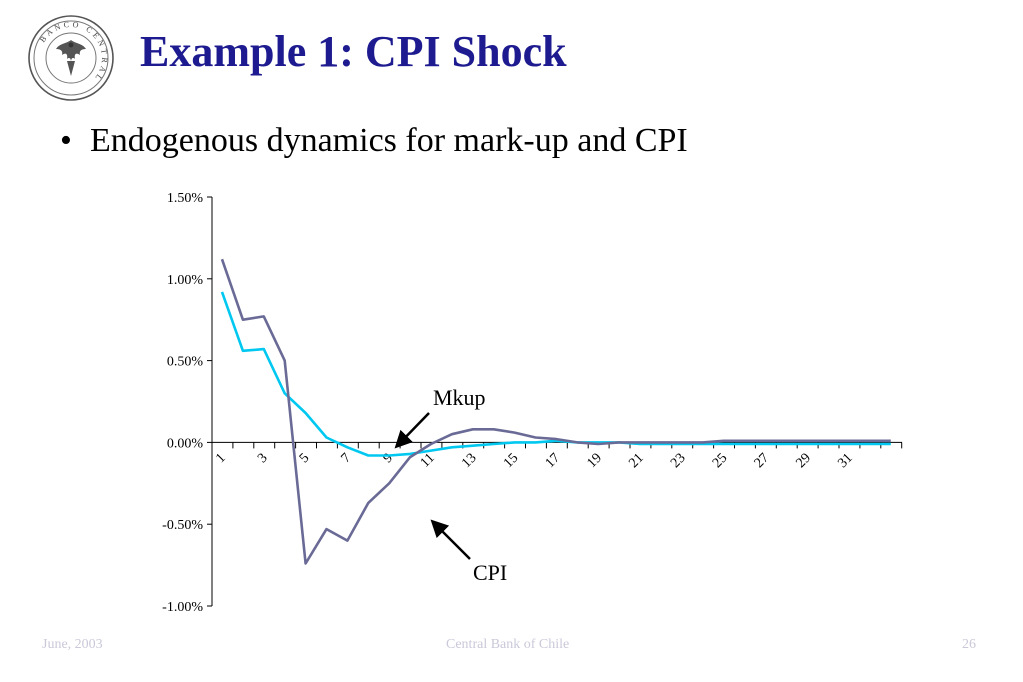 The image size is (1023, 682). I want to click on x-tick-label: 9, so click(388, 459).